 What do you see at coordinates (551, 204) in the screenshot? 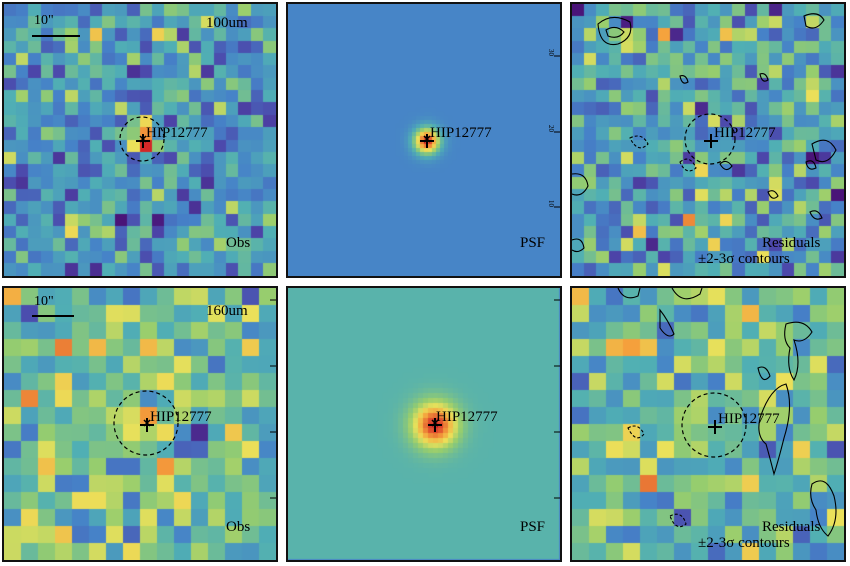
I see `axis-tick-label: 10` at bounding box center [551, 204].